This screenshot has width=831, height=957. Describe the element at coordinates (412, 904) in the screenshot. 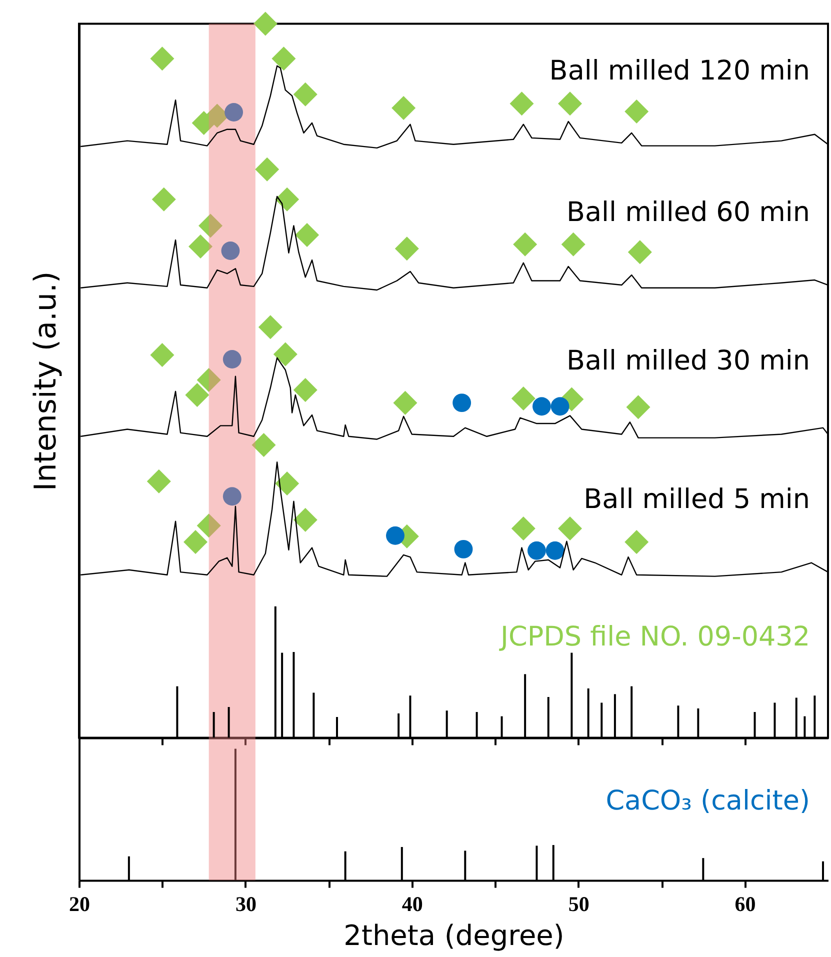

I see `x-tick-label: 40` at that location.